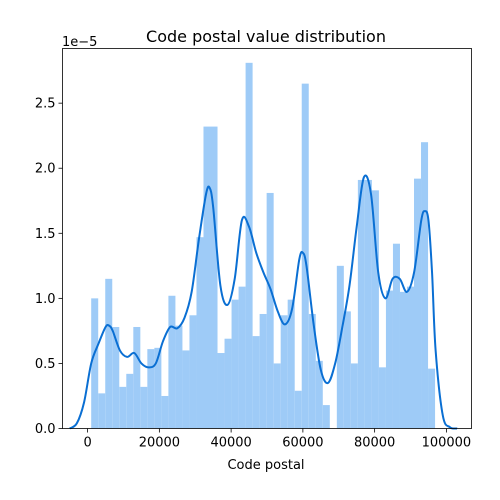  Describe the element at coordinates (265, 465) in the screenshot. I see `x-axis-label: Code postal` at that location.